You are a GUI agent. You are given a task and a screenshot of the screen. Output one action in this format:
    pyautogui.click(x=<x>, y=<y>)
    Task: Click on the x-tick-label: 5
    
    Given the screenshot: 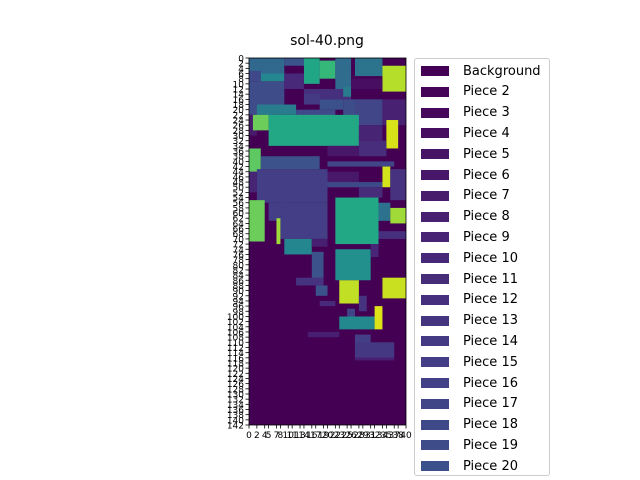 What is the action you would take?
    pyautogui.click(x=269, y=436)
    